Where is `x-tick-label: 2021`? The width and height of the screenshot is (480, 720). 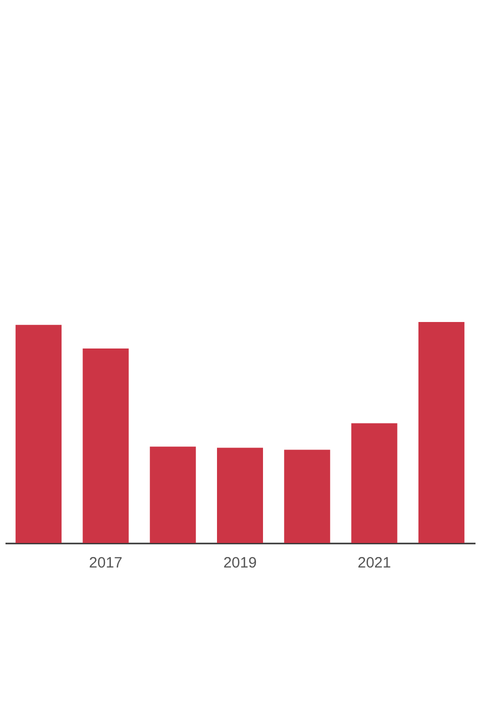
x-tick-label: 2021 is located at coordinates (374, 563).